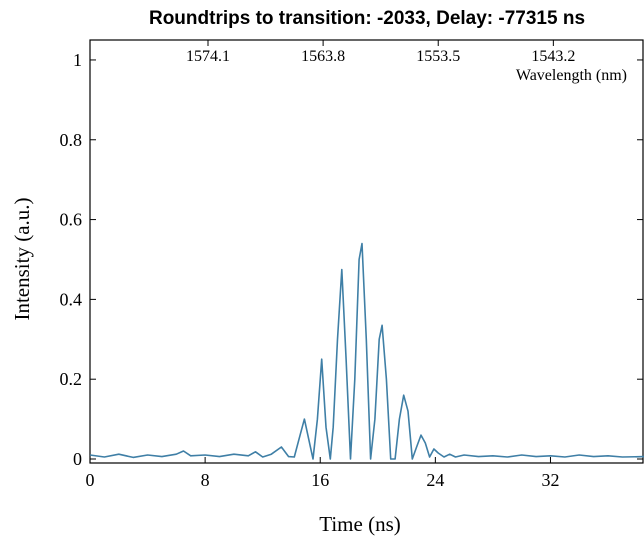  Describe the element at coordinates (22, 258) in the screenshot. I see `y-axis-label: Intensity (a.u.)` at that location.